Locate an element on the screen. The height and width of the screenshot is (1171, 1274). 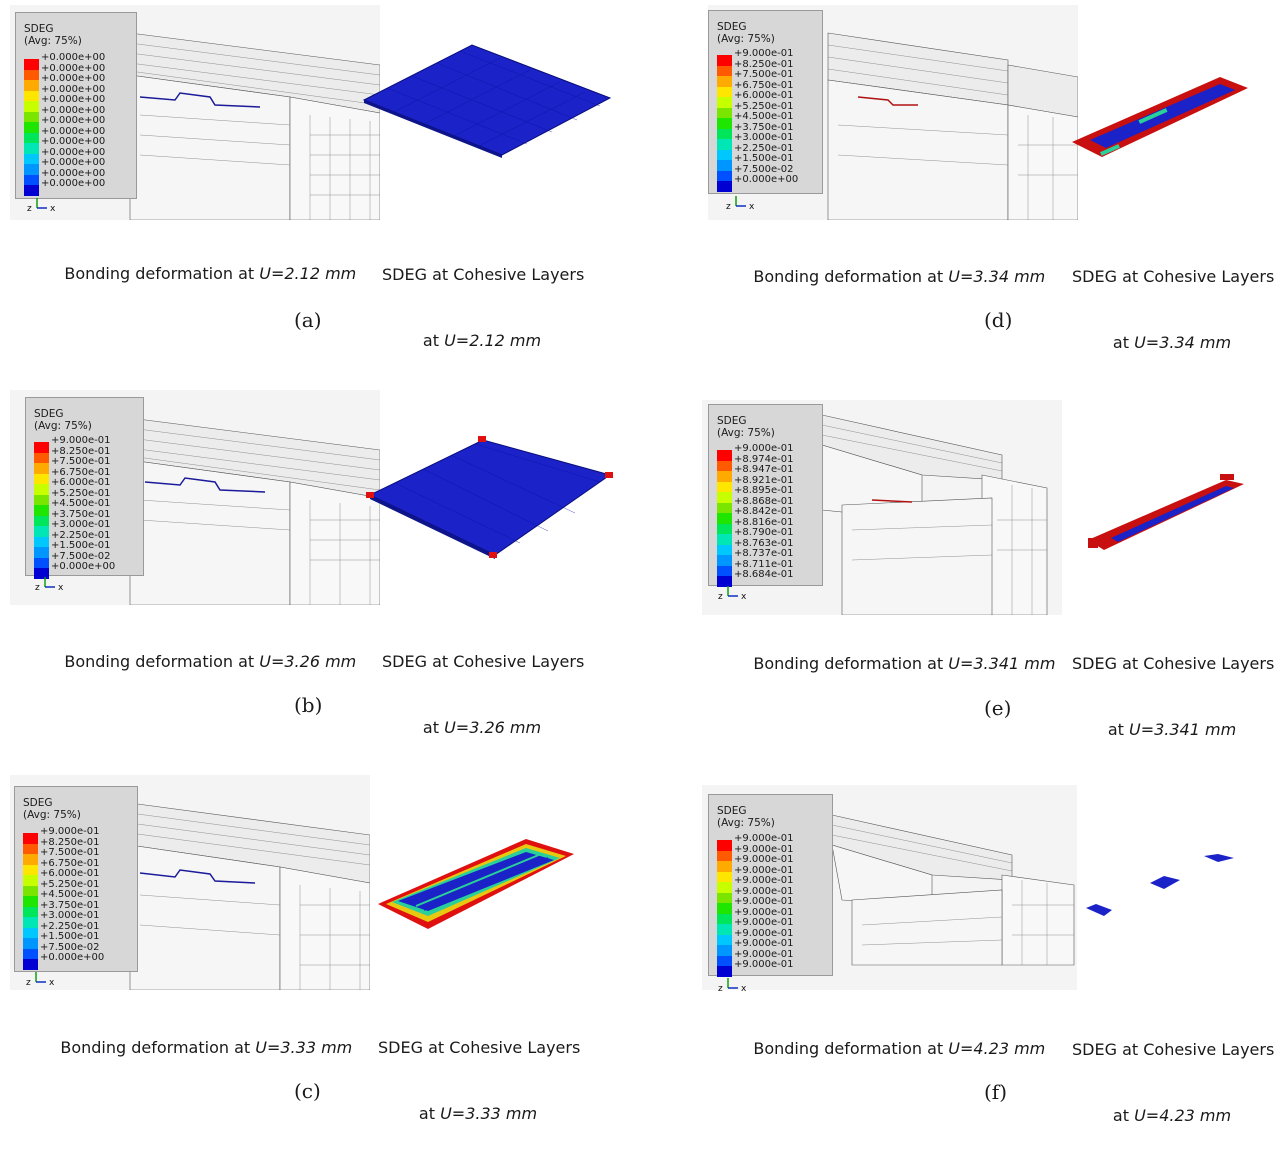
legend-value: +8.250e-01 is located at coordinates (764, 64).